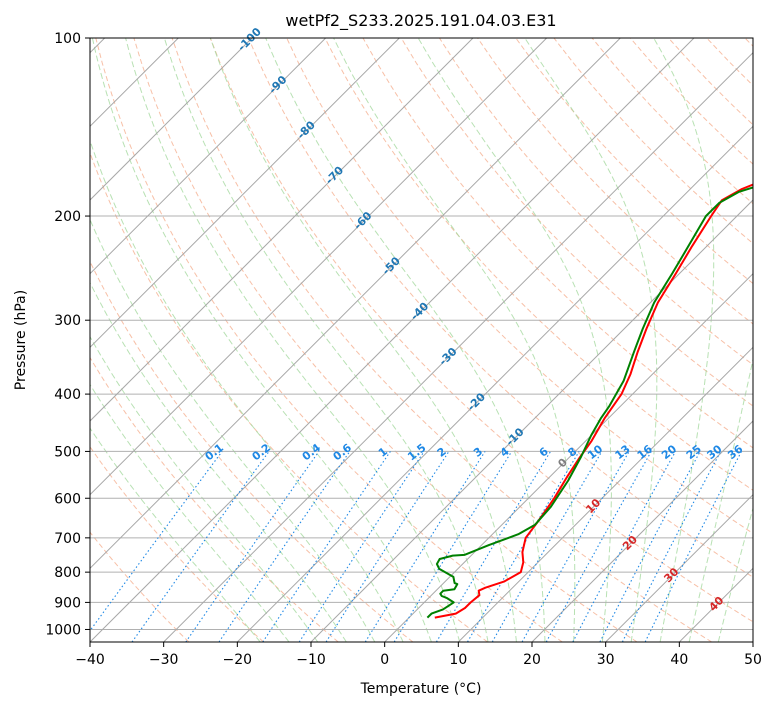  Describe the element at coordinates (63, 630) in the screenshot. I see `y-tick-label: 1000` at that location.